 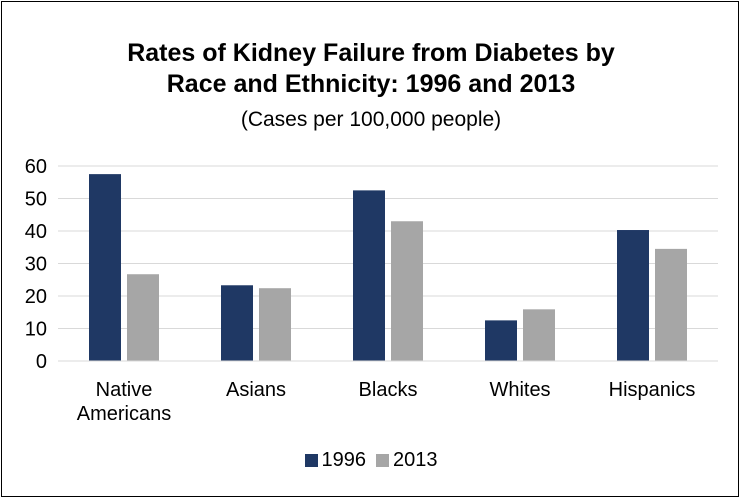 I want to click on legend-swatch-1996, so click(x=311, y=460).